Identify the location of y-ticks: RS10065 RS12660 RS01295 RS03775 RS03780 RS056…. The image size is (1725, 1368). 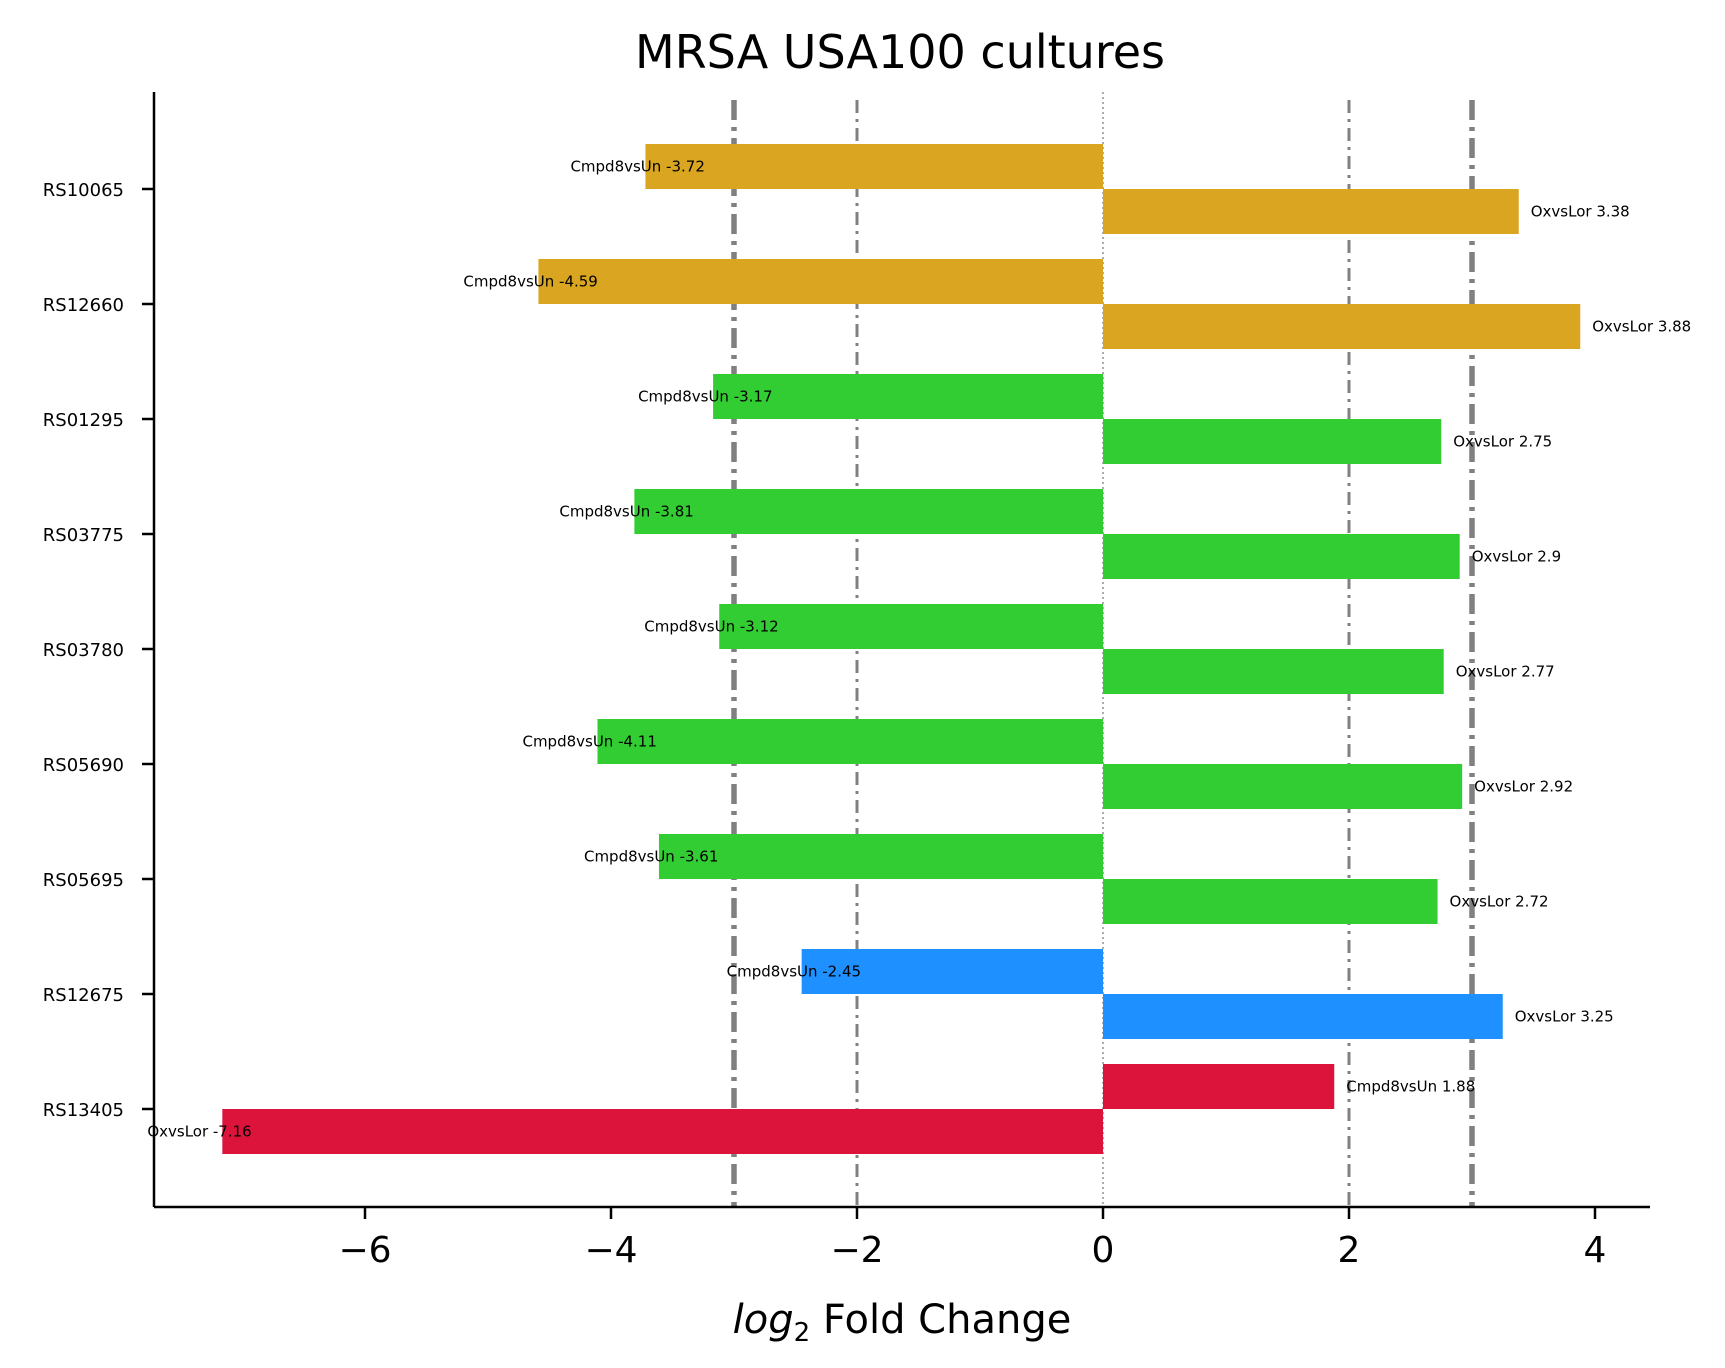
(98, 650).